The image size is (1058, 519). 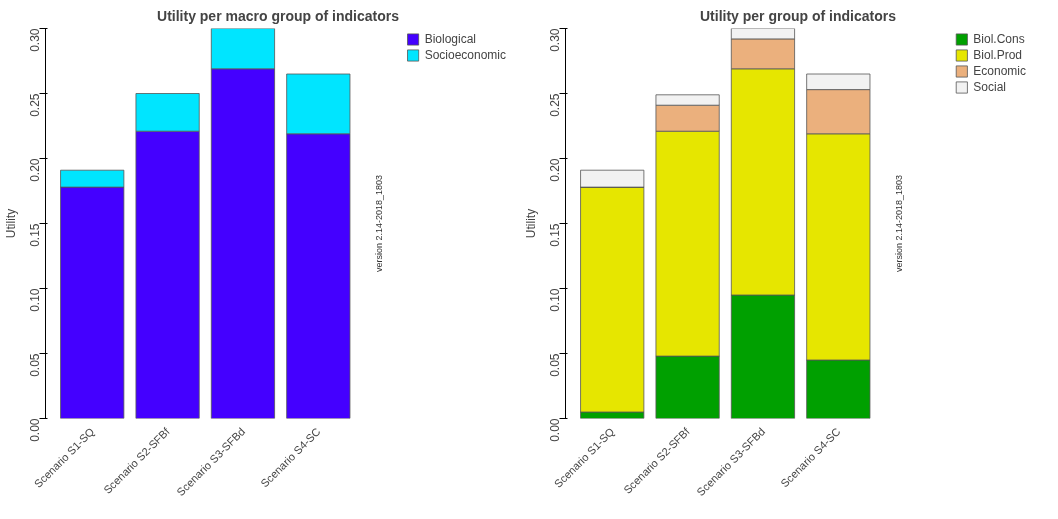 I want to click on legend-label: Biological, so click(x=450, y=39).